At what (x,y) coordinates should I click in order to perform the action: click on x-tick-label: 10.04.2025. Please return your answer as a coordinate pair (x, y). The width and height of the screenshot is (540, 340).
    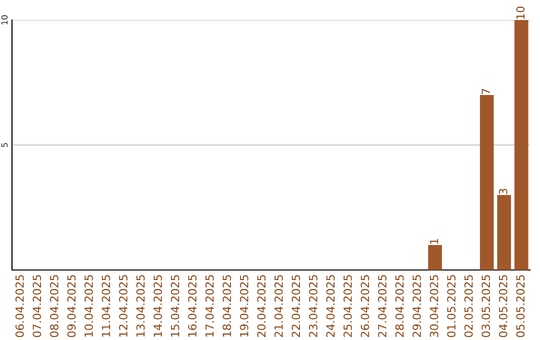
    Looking at the image, I should click on (88, 306).